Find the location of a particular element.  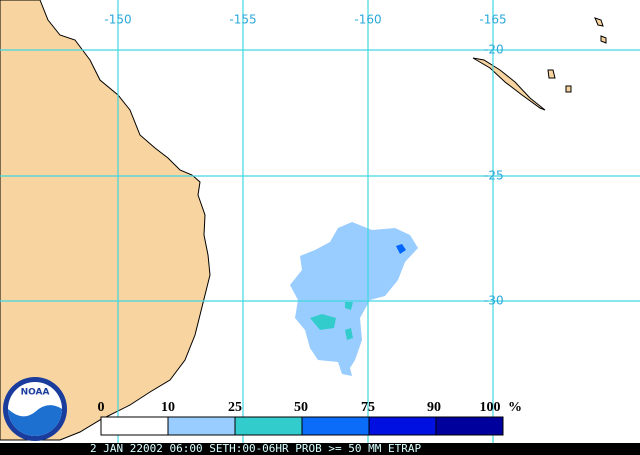

logo-text: NOAA is located at coordinates (35, 393).